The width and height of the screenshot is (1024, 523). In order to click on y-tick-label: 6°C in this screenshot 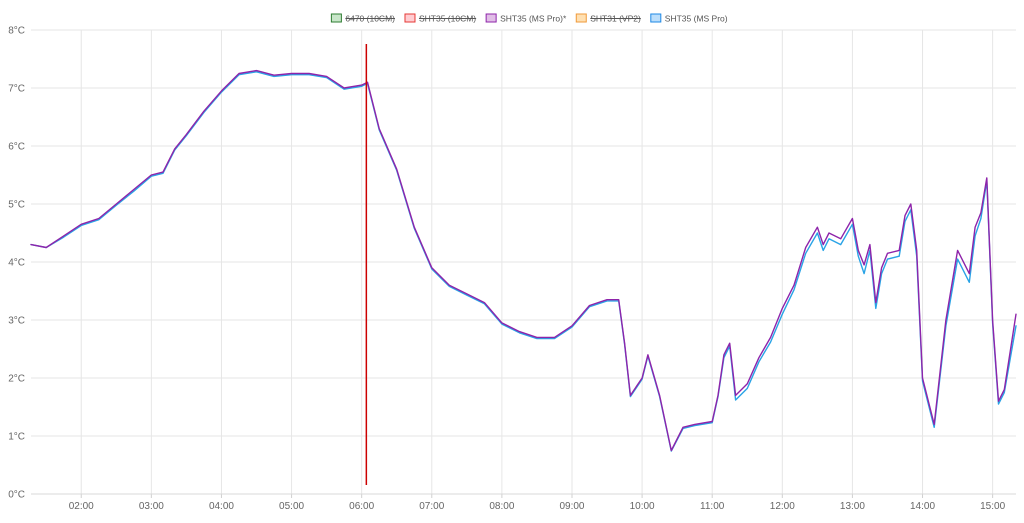, I will do `click(16, 147)`.